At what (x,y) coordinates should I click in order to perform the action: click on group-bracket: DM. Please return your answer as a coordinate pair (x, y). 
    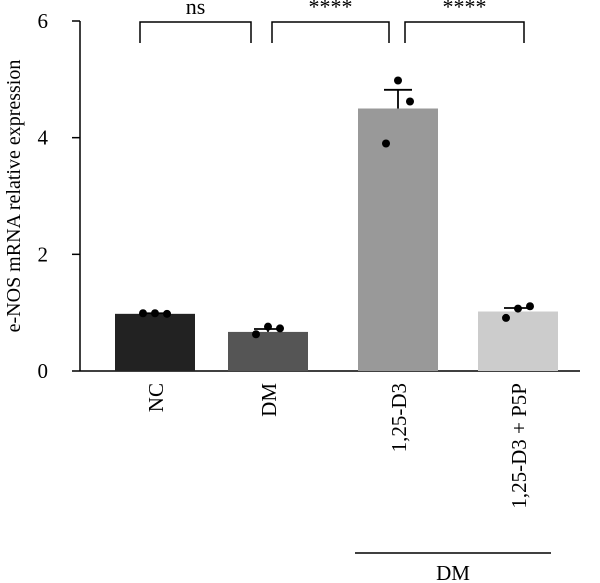
    Looking at the image, I should click on (453, 567).